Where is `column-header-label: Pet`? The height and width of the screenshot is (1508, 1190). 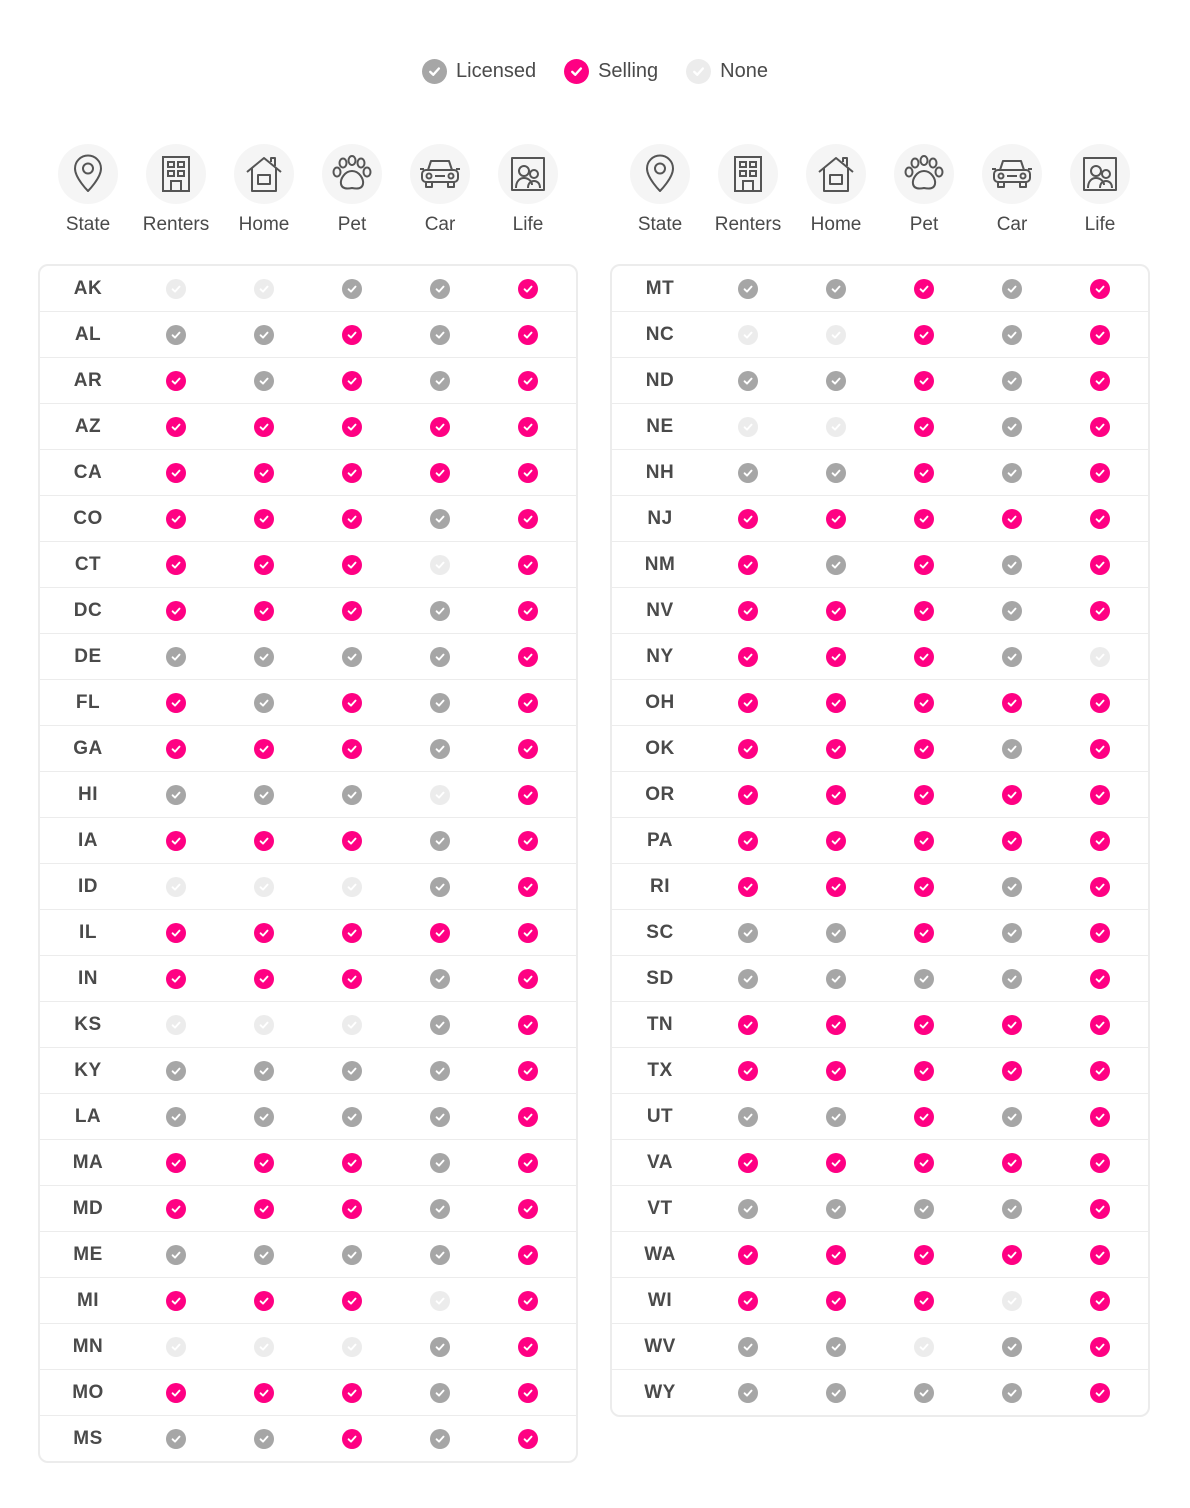 column-header-label: Pet is located at coordinates (352, 224).